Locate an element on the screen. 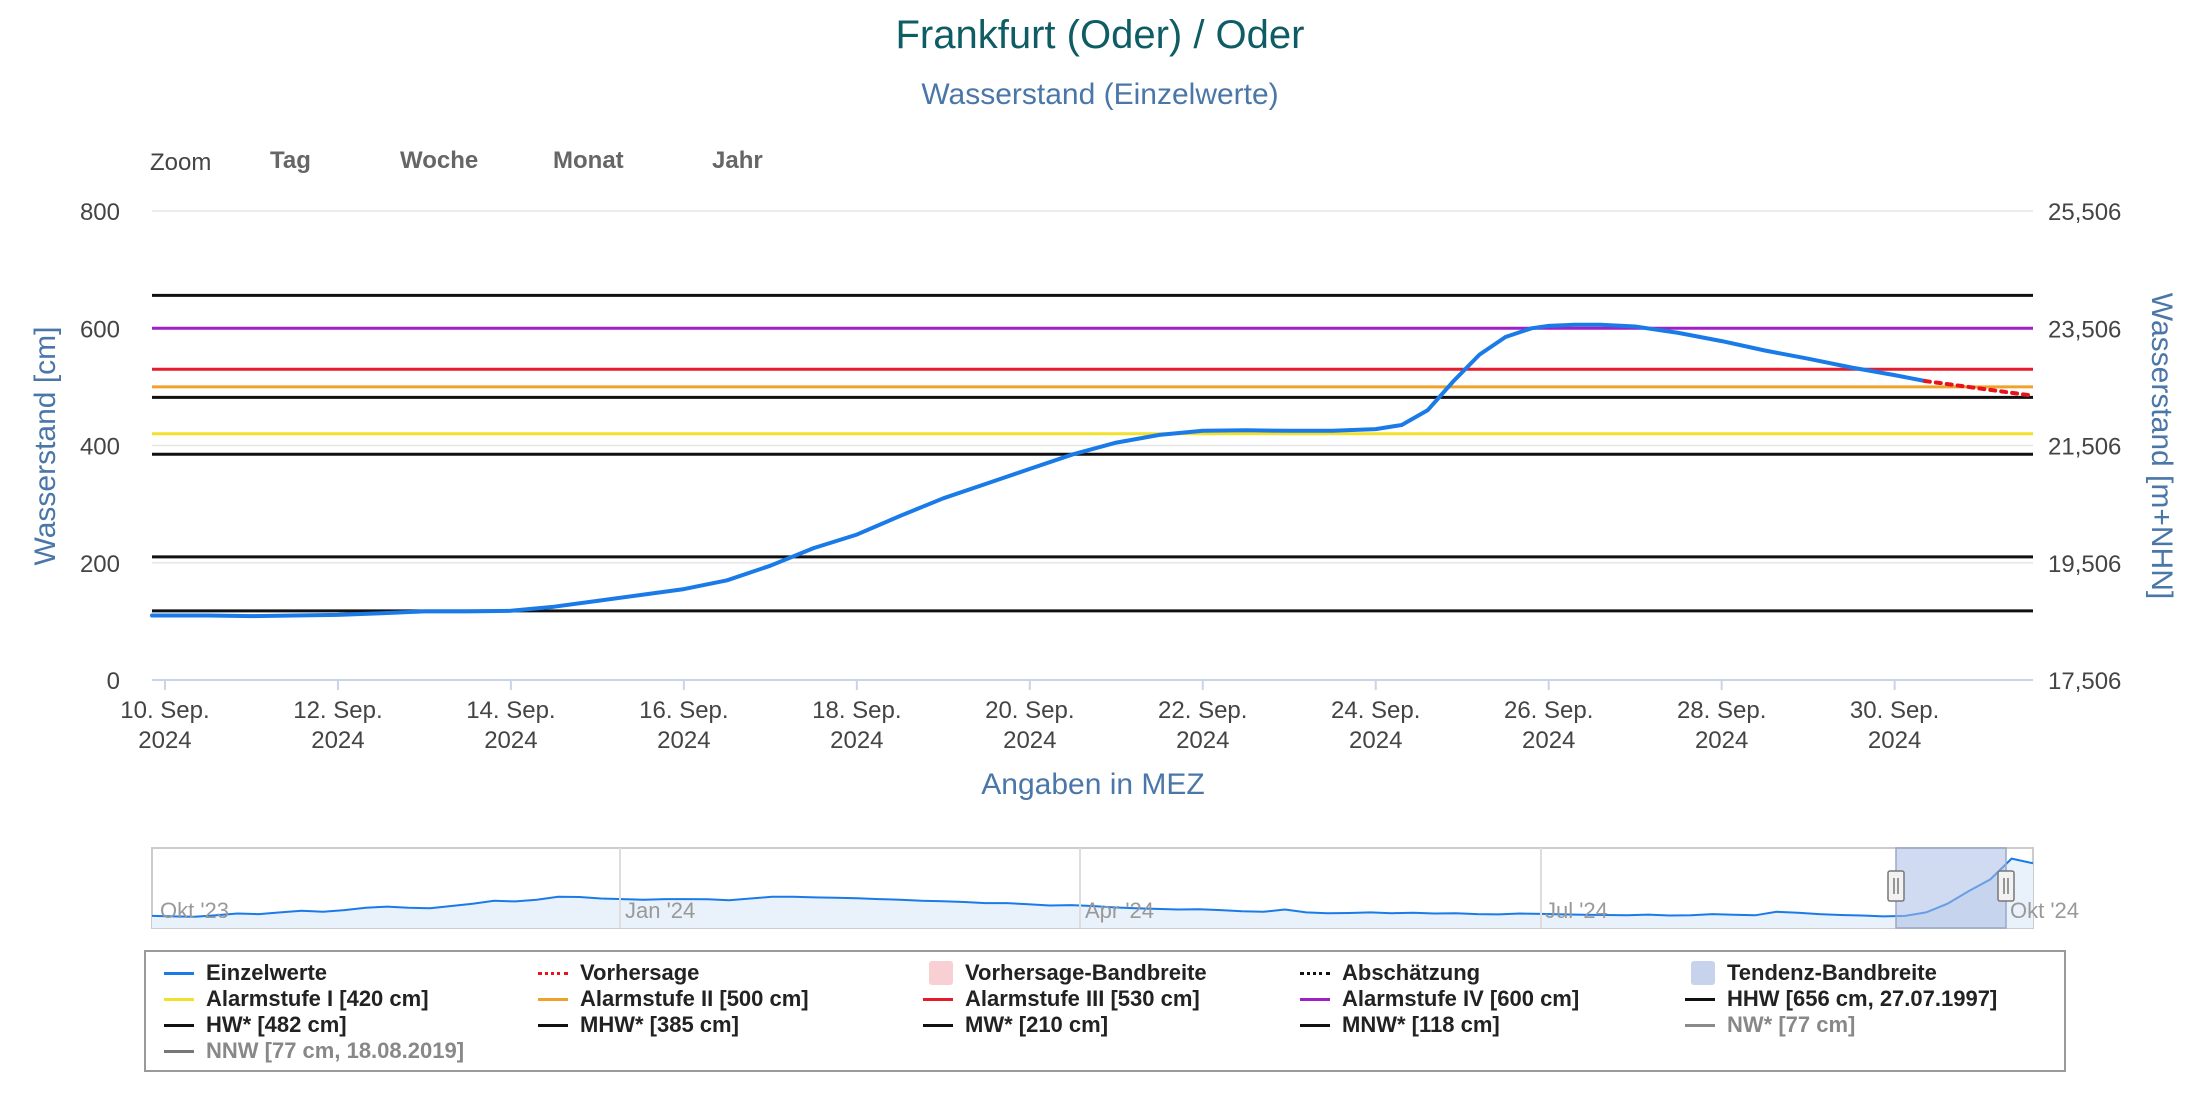  legend-item: Tendenz-Bandbreite is located at coordinates (1810, 973).